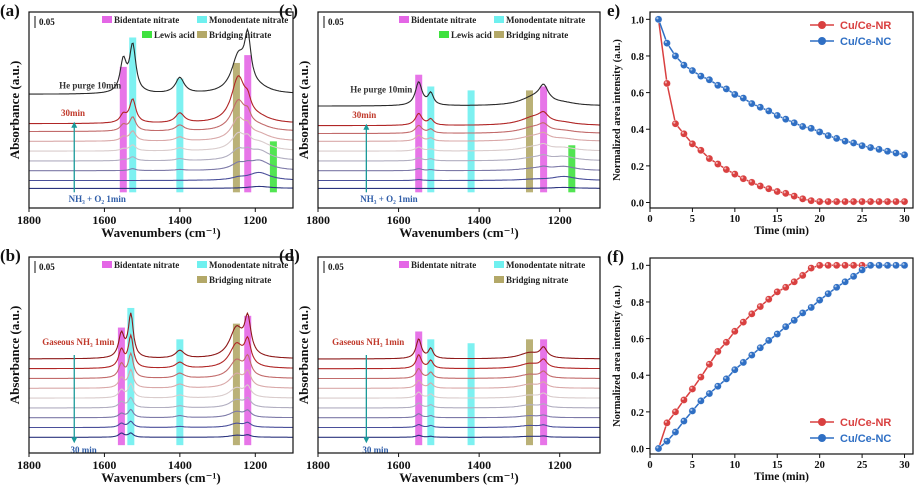  Describe the element at coordinates (73, 113) in the screenshot. I see `annotation: 30min` at that location.